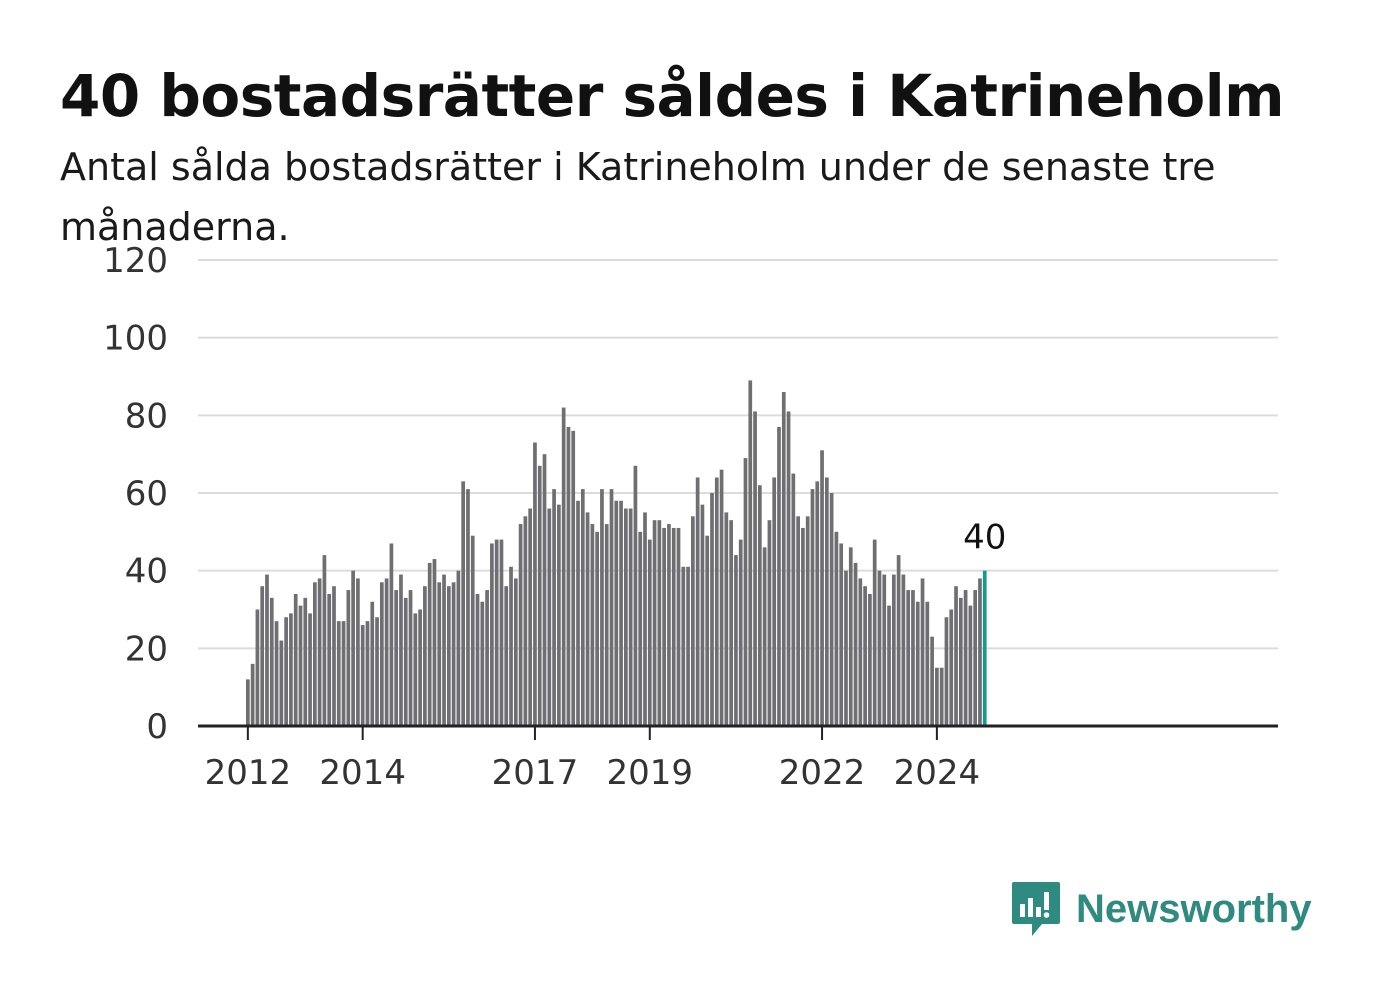 Image resolution: width=1382 pixels, height=999 pixels. I want to click on brand-name: Newsworthy, so click(1194, 908).